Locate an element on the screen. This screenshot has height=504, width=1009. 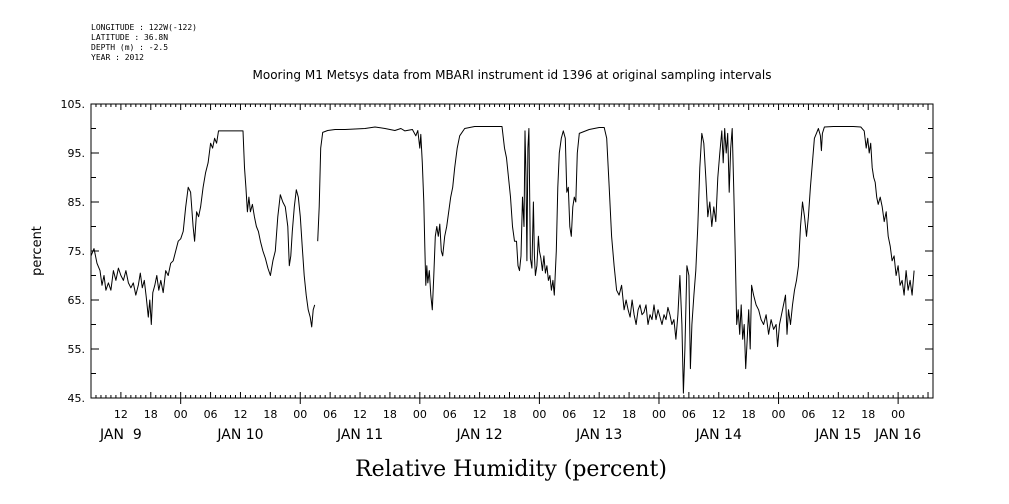
meta-latitude: LATITUDE : 36.8N is located at coordinates (129, 37).